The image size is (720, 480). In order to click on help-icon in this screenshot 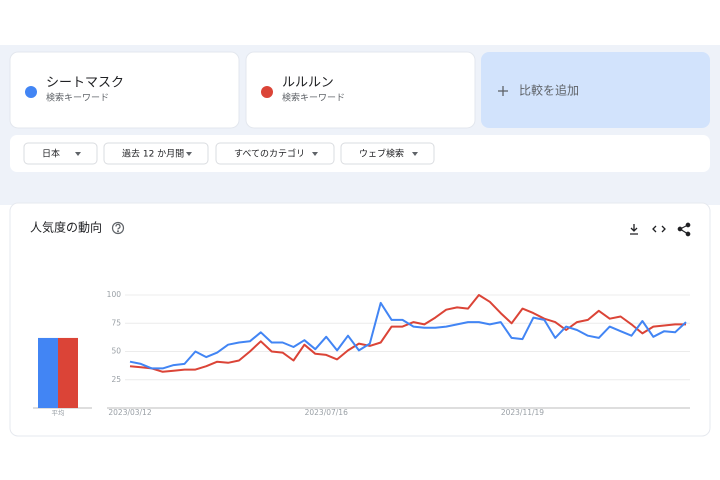, I will do `click(118, 228)`.